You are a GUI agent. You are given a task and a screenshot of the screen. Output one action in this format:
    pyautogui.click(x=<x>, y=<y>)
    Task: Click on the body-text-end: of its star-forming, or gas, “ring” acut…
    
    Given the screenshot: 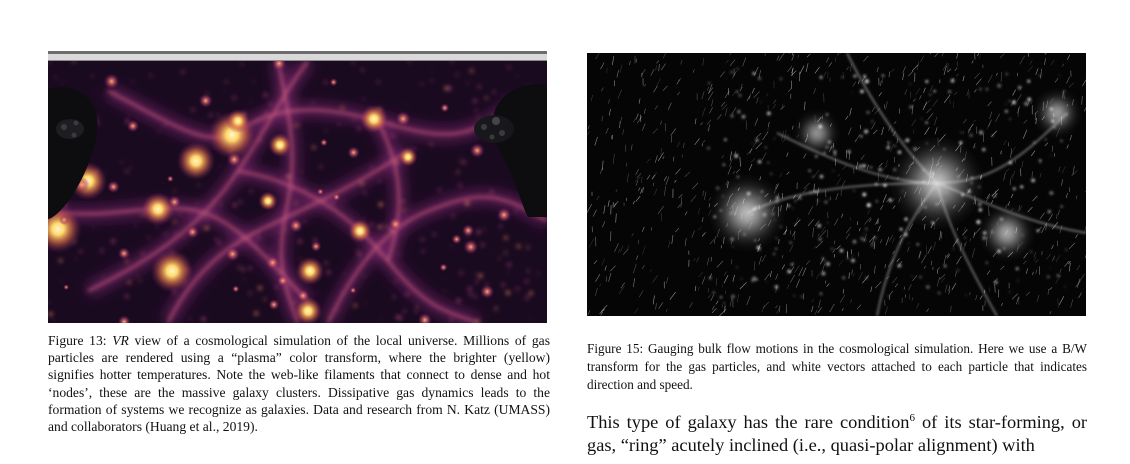 What is the action you would take?
    pyautogui.click(x=837, y=433)
    